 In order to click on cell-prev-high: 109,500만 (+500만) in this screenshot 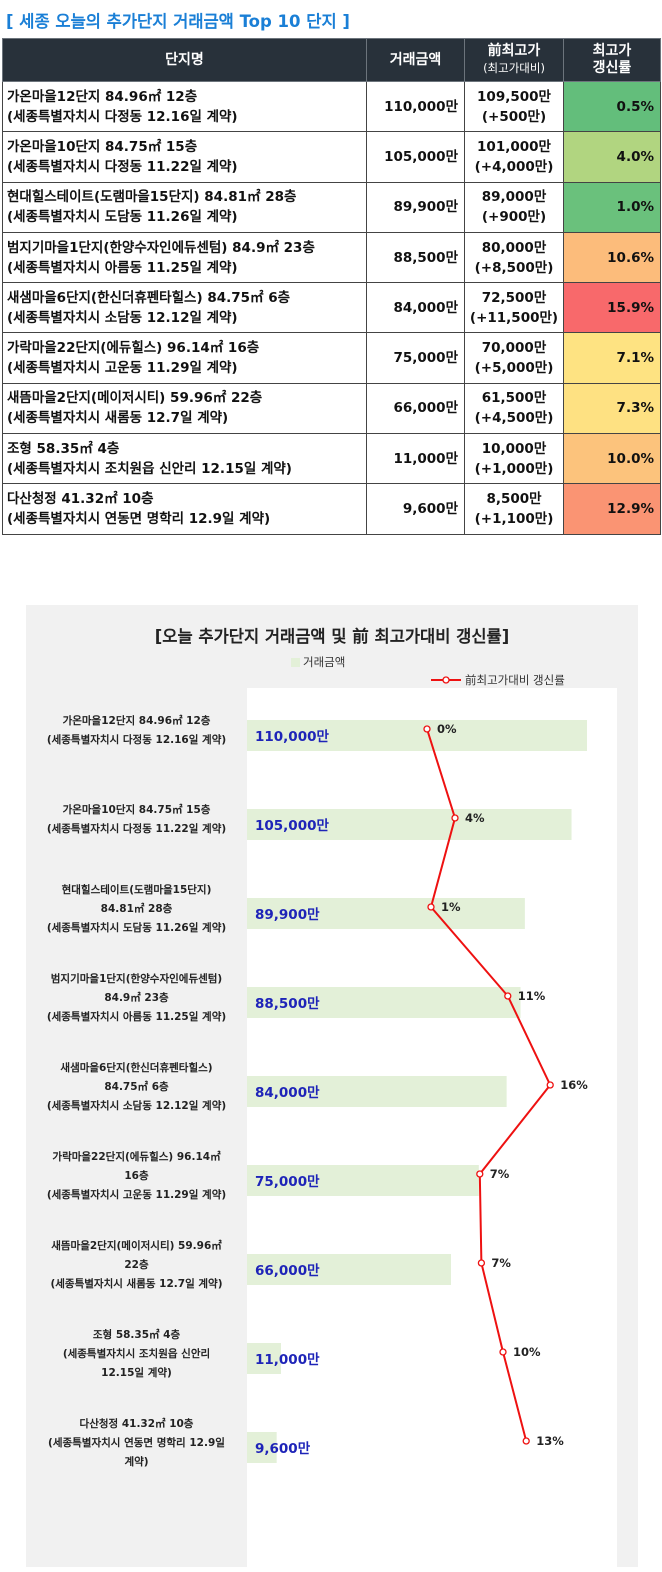, I will do `click(514, 106)`.